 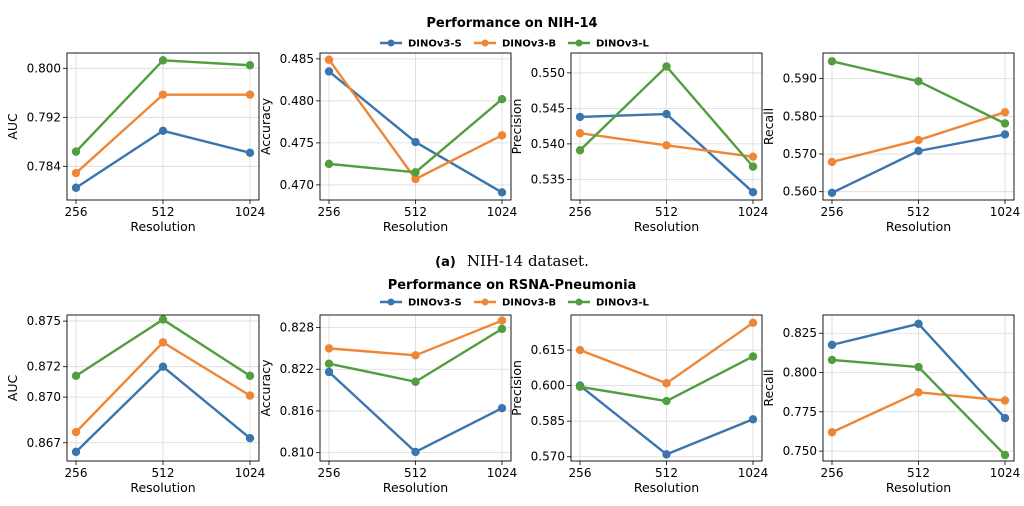 What do you see at coordinates (44, 68) in the screenshot?
I see `y-tick-label: 0.800` at bounding box center [44, 68].